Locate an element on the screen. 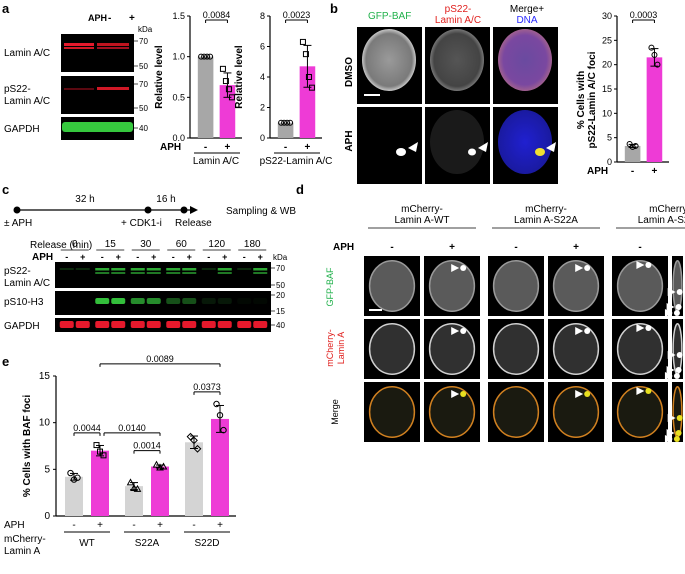 The width and height of the screenshot is (685, 574). c-release: Release is located at coordinates (193, 223).